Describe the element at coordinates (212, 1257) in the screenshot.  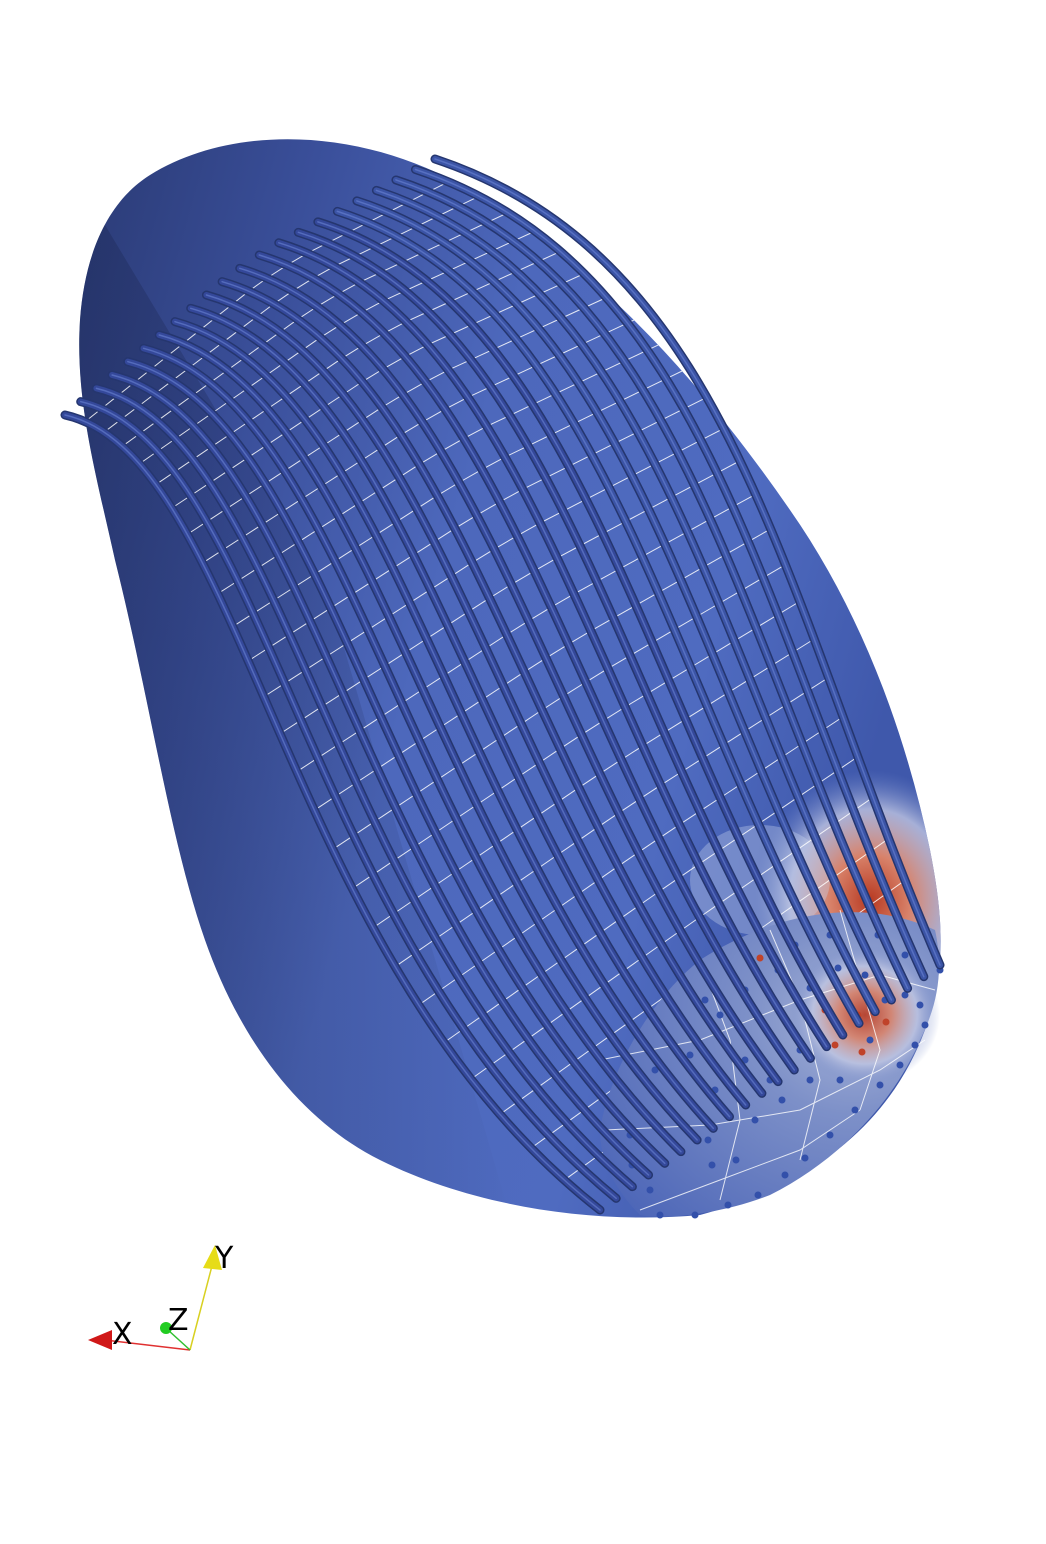
I see `y-axis-arrow` at that location.